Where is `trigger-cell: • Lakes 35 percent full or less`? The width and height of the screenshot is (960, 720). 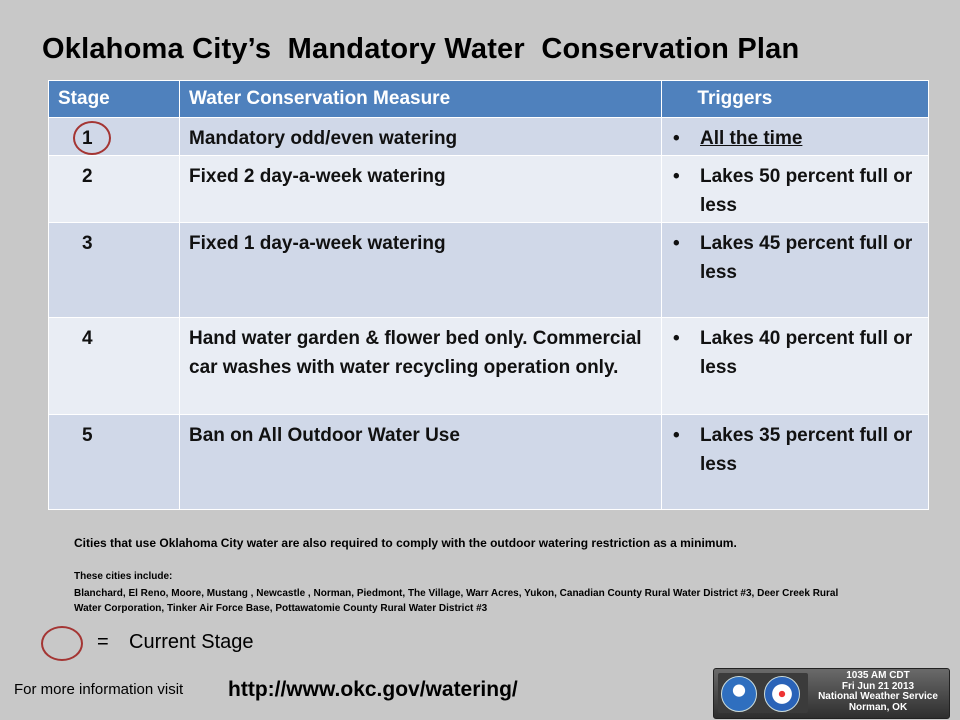 trigger-cell: • Lakes 35 percent full or less is located at coordinates (795, 462).